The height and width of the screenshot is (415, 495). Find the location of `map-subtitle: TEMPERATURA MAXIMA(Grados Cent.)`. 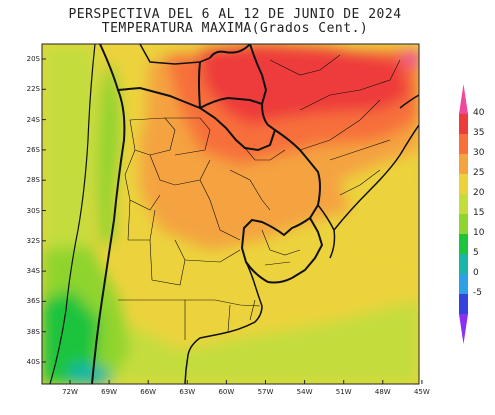

map-subtitle: TEMPERATURA MAXIMA(Grados Cent.) is located at coordinates (235, 28).